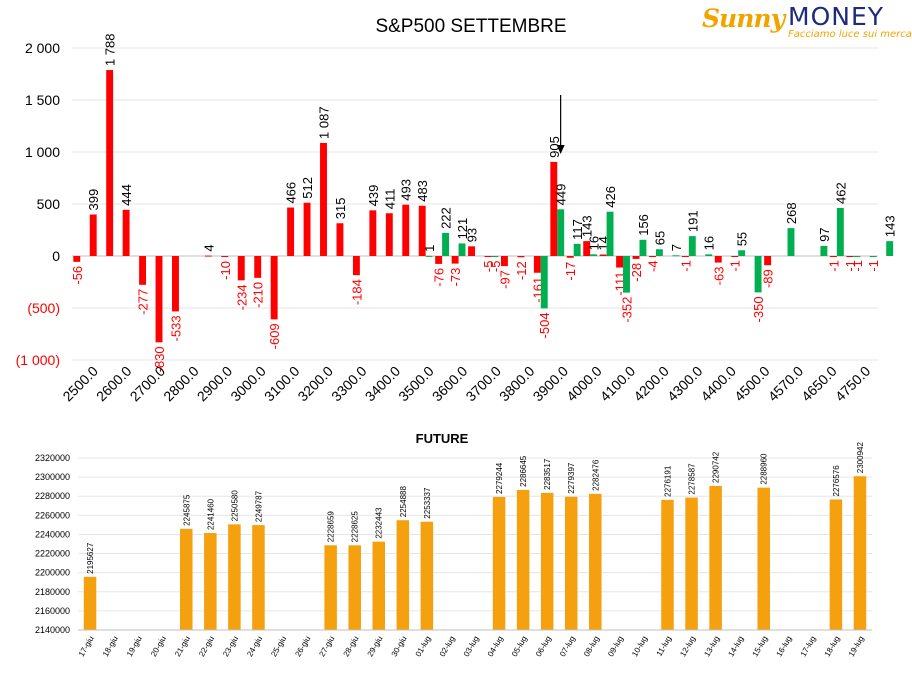 The image size is (912, 676). What do you see at coordinates (455, 277) in the screenshot?
I see `data-label: -73` at bounding box center [455, 277].